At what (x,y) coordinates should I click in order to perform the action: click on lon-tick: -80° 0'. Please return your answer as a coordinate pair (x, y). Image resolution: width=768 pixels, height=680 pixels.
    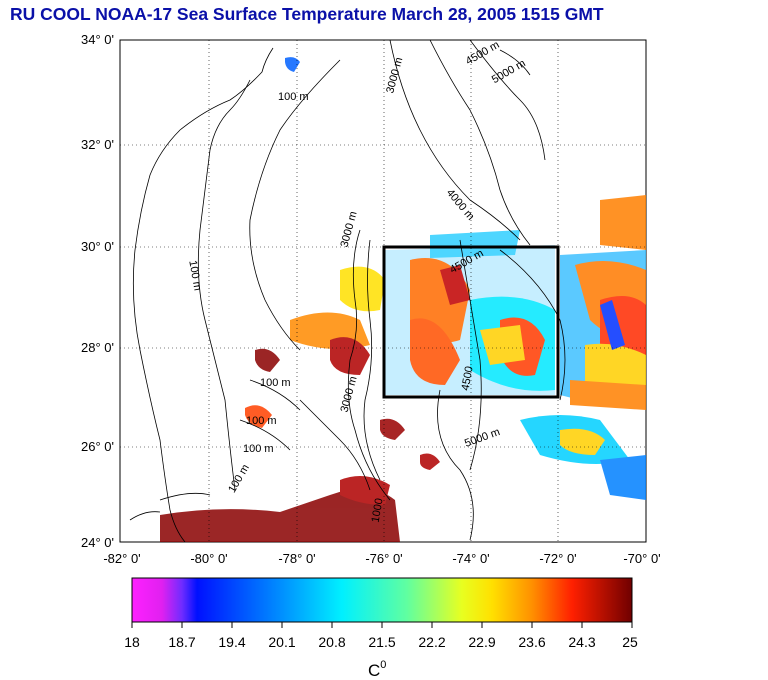
    Looking at the image, I should click on (208, 558).